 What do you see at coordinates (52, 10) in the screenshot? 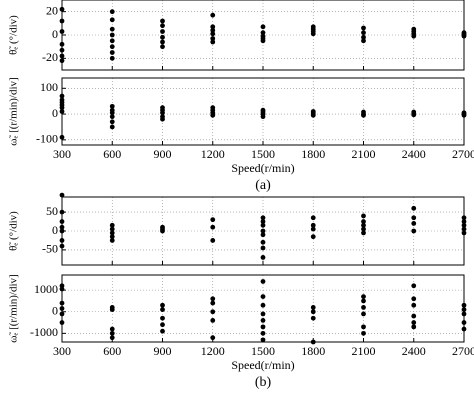
I see `y-tick-label: 20` at bounding box center [52, 10].